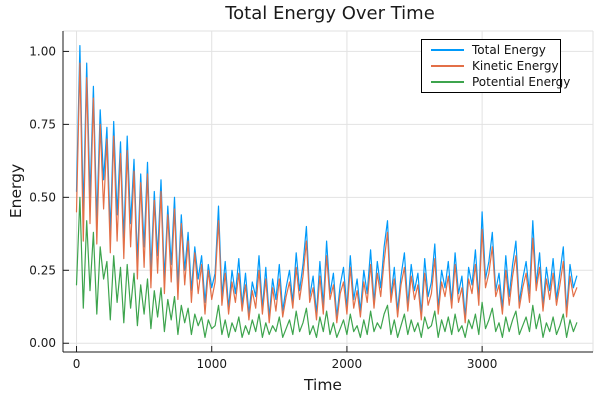 The height and width of the screenshot is (400, 600). I want to click on x-tick-label: 3000, so click(482, 364).